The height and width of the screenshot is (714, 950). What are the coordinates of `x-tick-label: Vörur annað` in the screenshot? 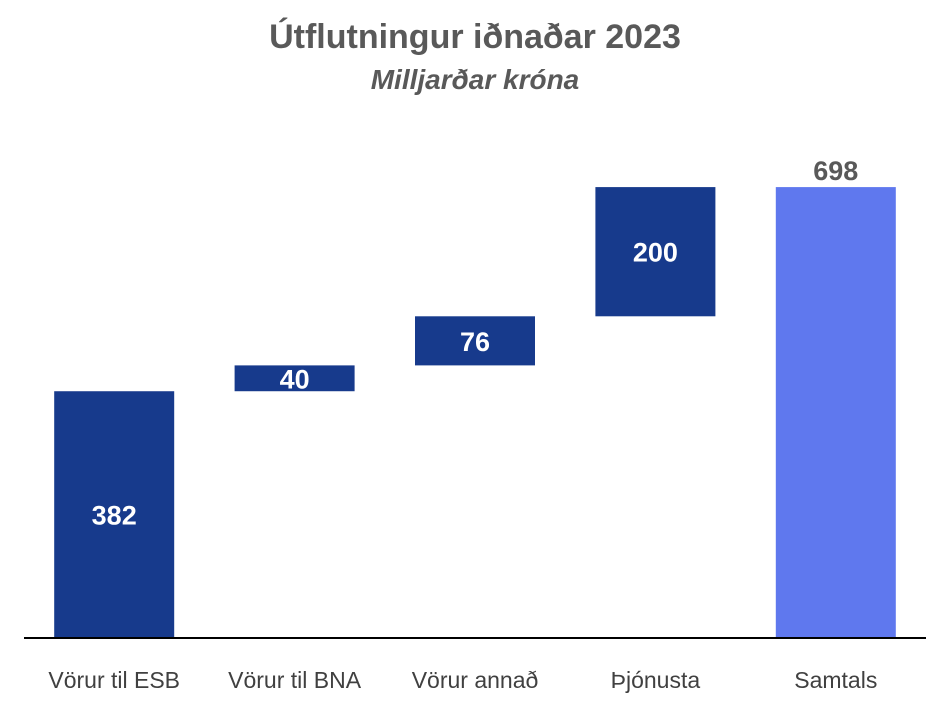 It's located at (475, 680).